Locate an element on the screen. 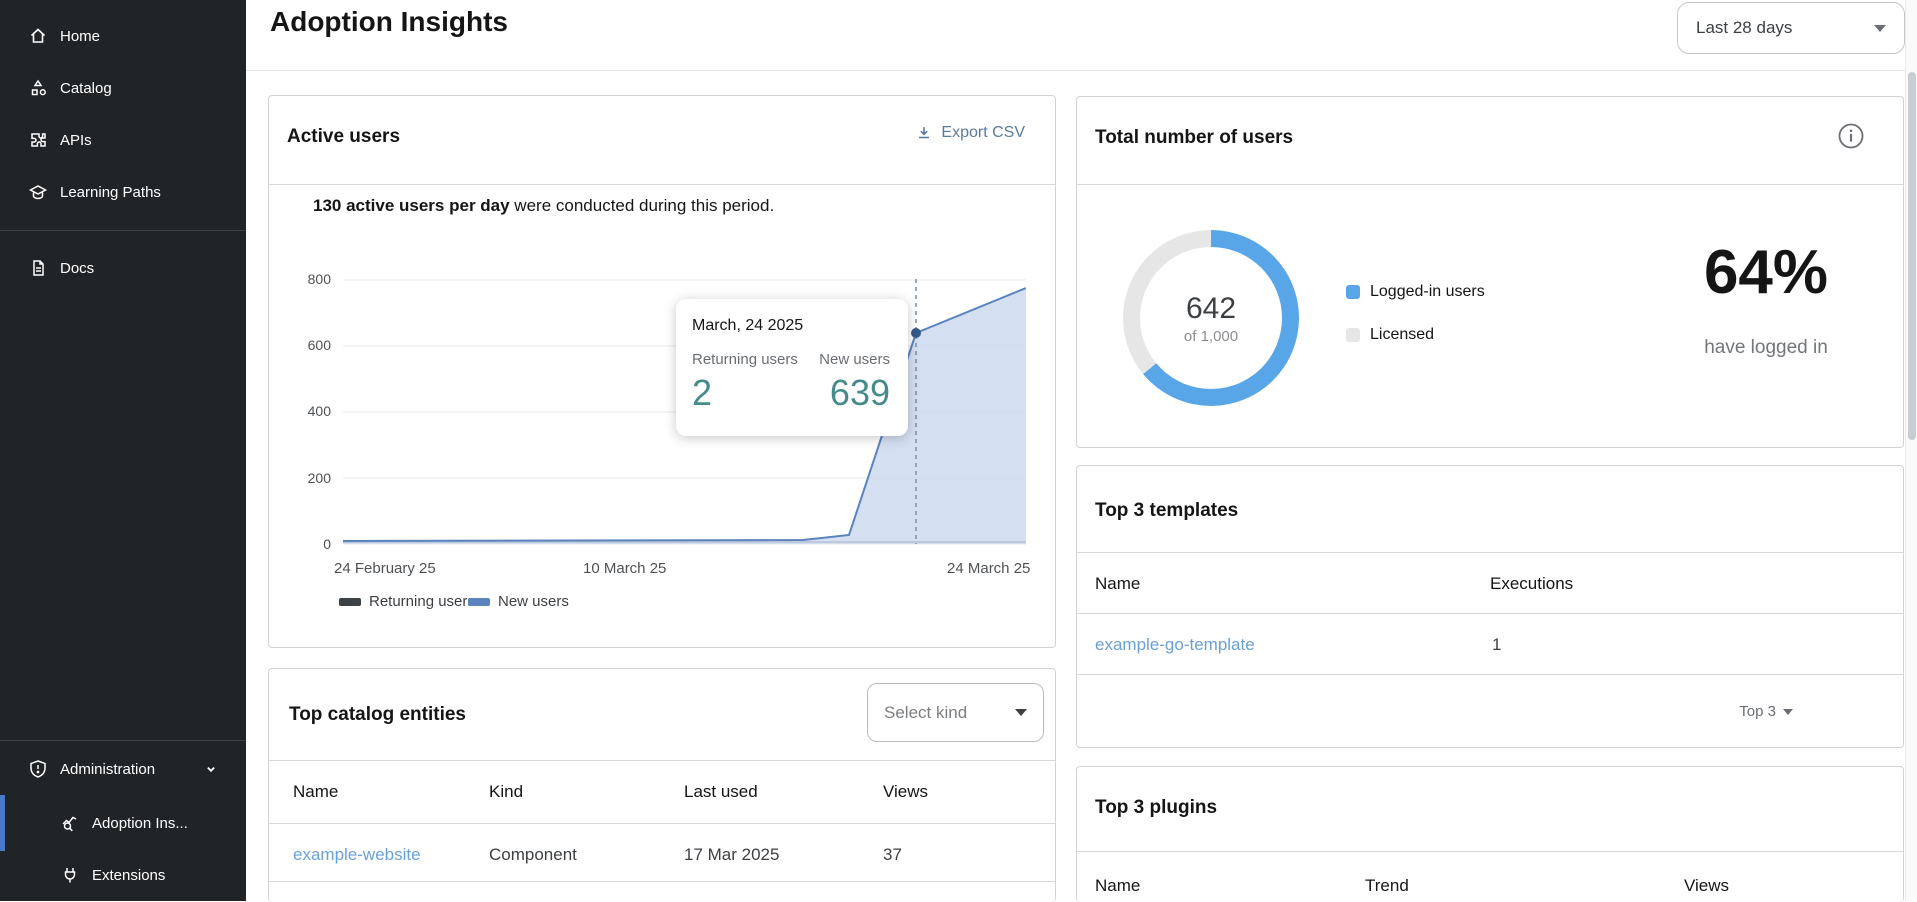  y-tick: 200 is located at coordinates (319, 478).